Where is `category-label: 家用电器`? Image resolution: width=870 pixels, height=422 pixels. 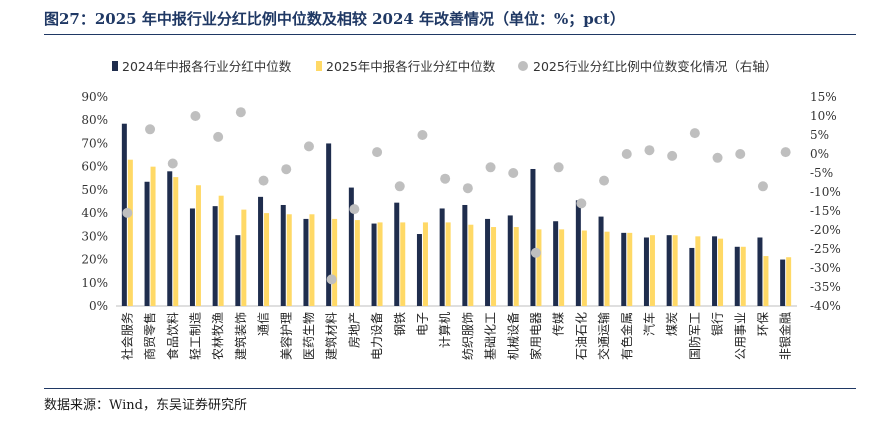 category-label: 家用电器 is located at coordinates (535, 336).